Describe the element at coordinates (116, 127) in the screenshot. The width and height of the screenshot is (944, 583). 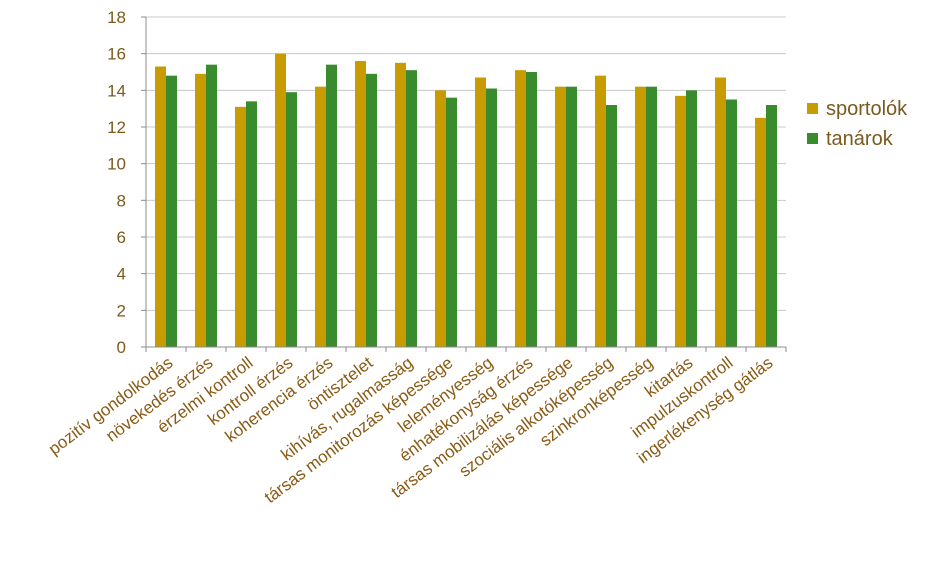
I see `y-tick-label: 12` at that location.